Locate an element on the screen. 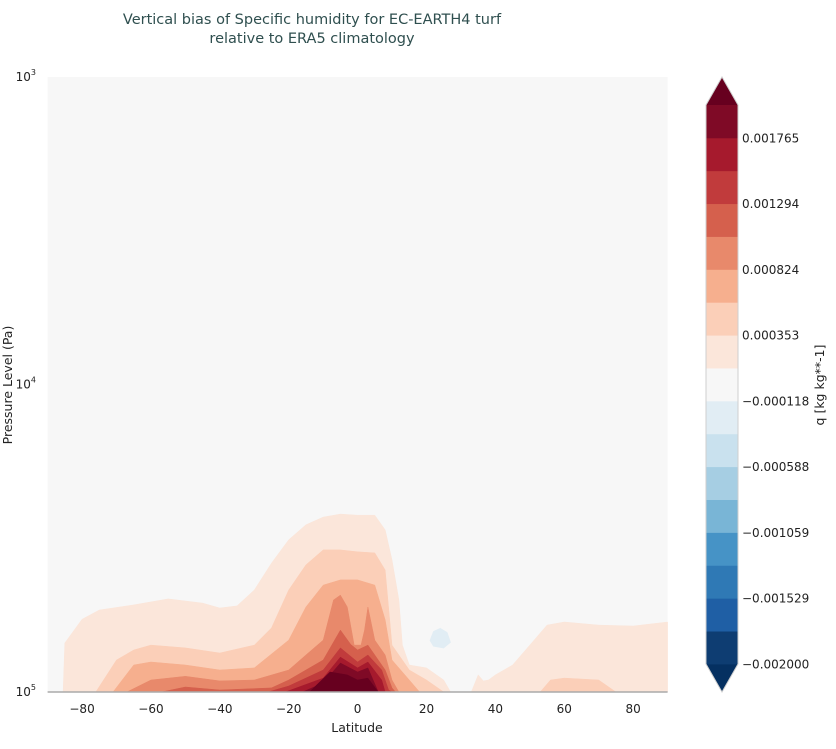 This screenshot has height=749, width=836. colorbar-label: q [kg kg**-1] is located at coordinates (819, 385).